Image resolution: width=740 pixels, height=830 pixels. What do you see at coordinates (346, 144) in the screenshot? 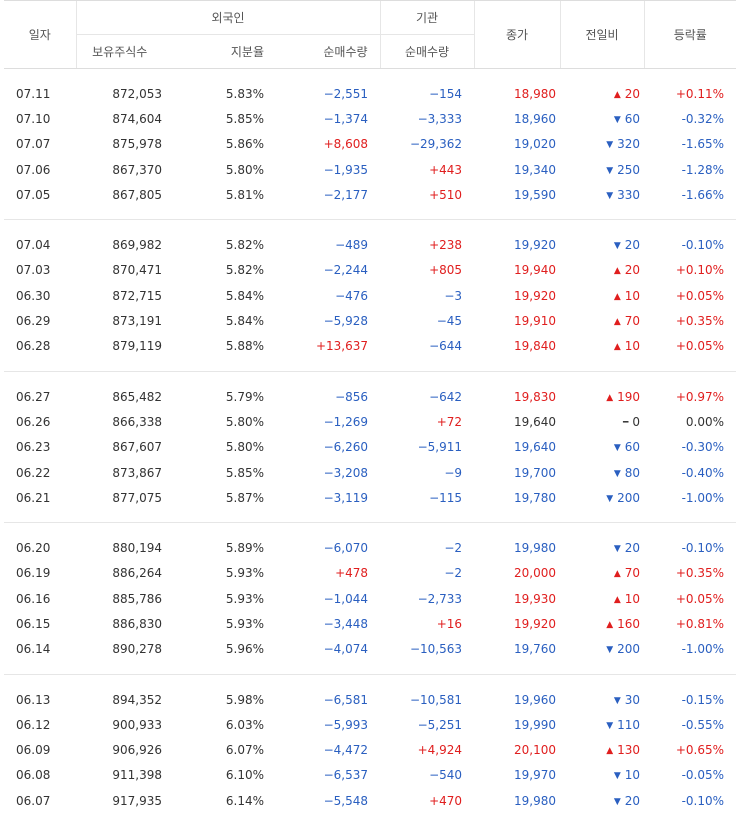
I see `cell-foreign-net: +8,608` at bounding box center [346, 144].